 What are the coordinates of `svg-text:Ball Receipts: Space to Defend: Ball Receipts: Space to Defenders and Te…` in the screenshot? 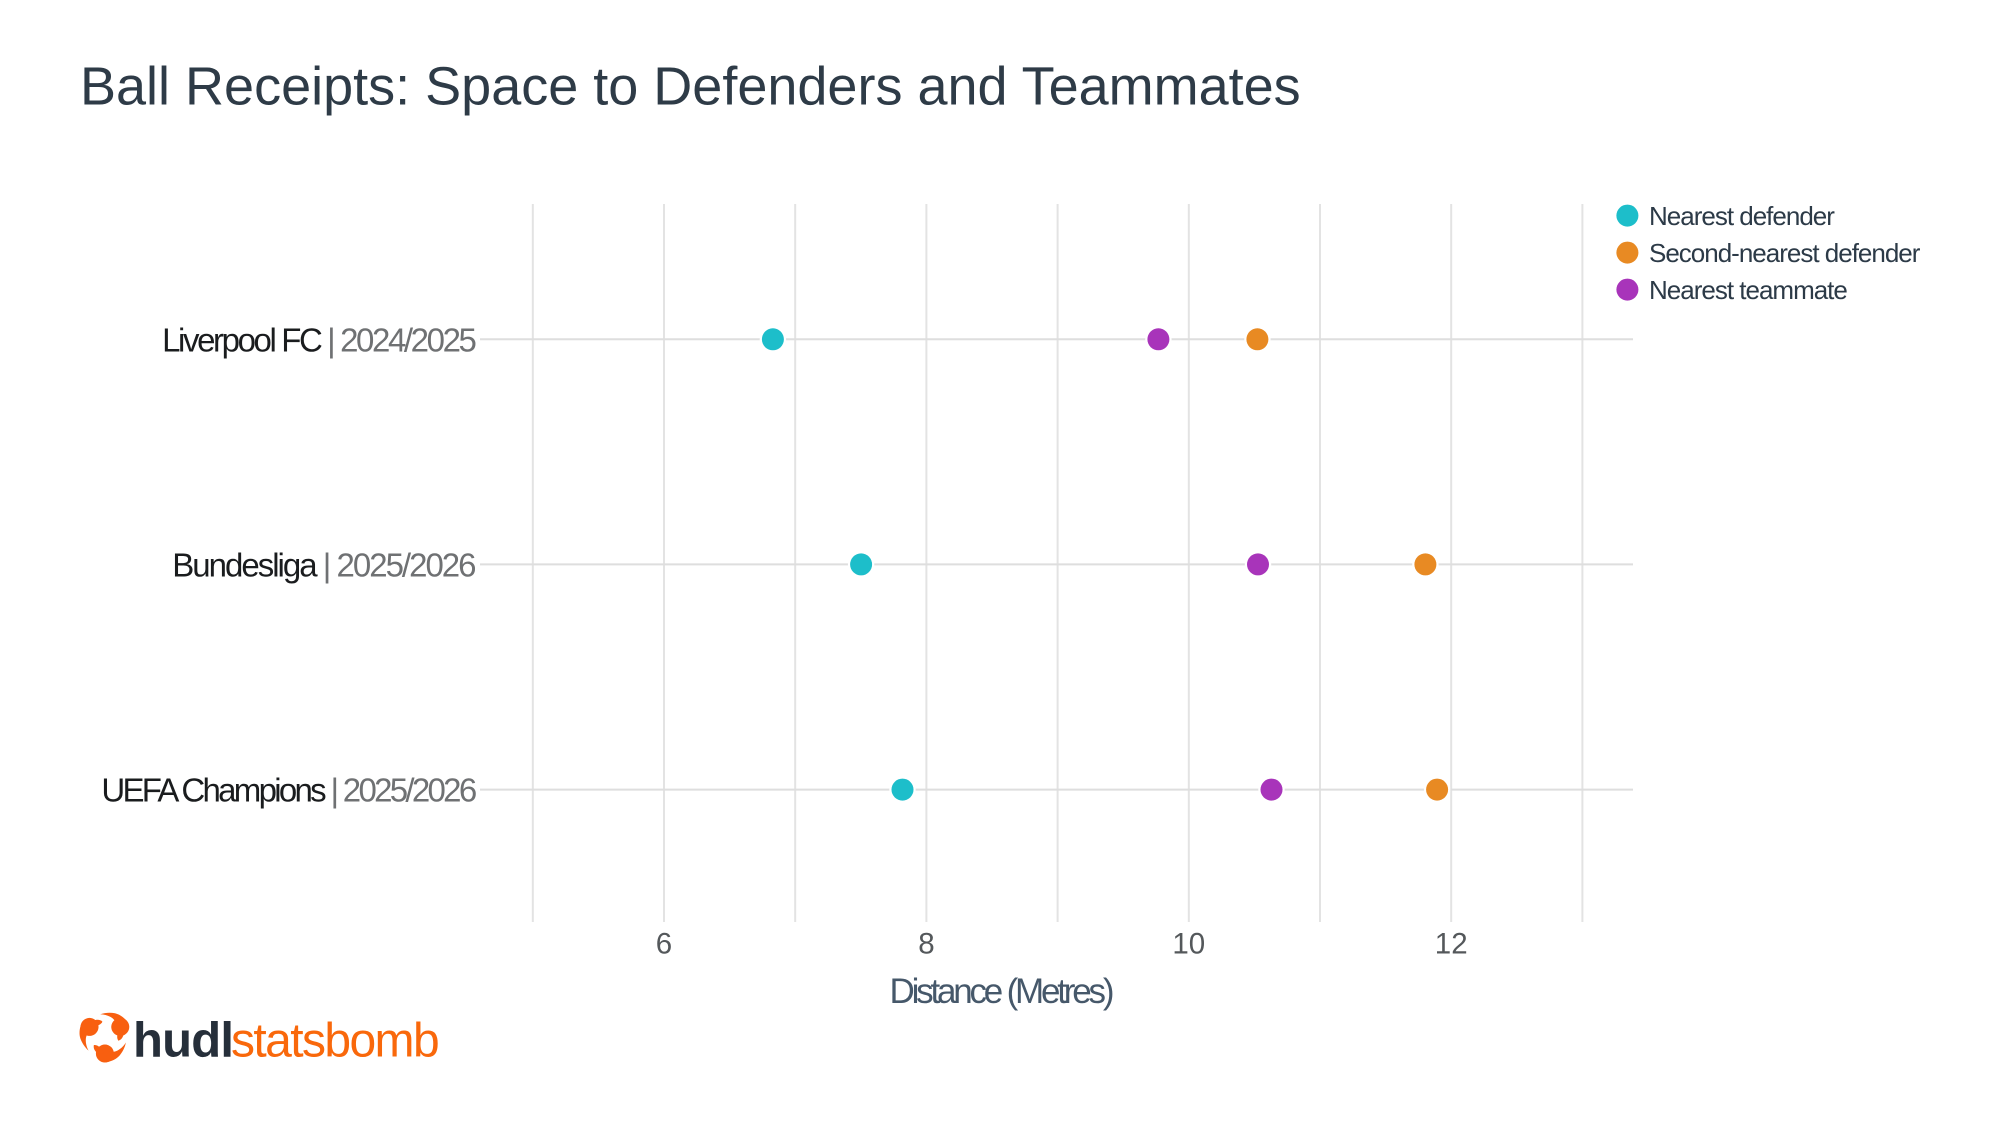 It's located at (690, 87).